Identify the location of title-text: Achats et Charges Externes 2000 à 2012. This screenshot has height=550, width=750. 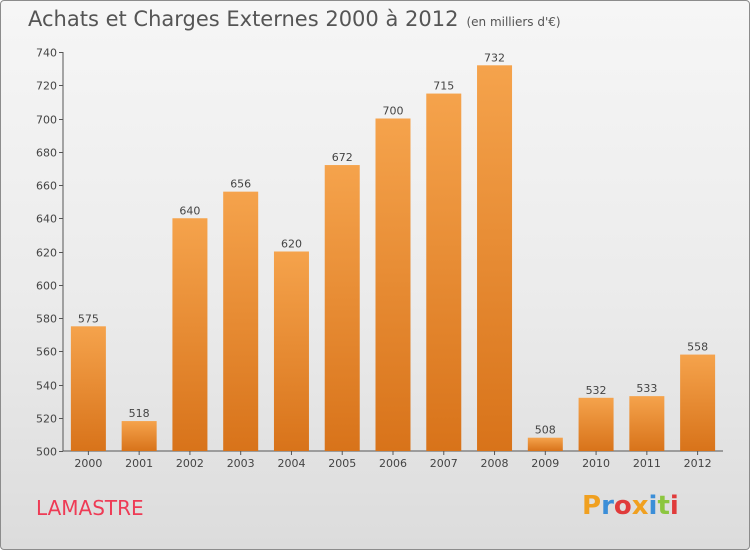
(243, 19).